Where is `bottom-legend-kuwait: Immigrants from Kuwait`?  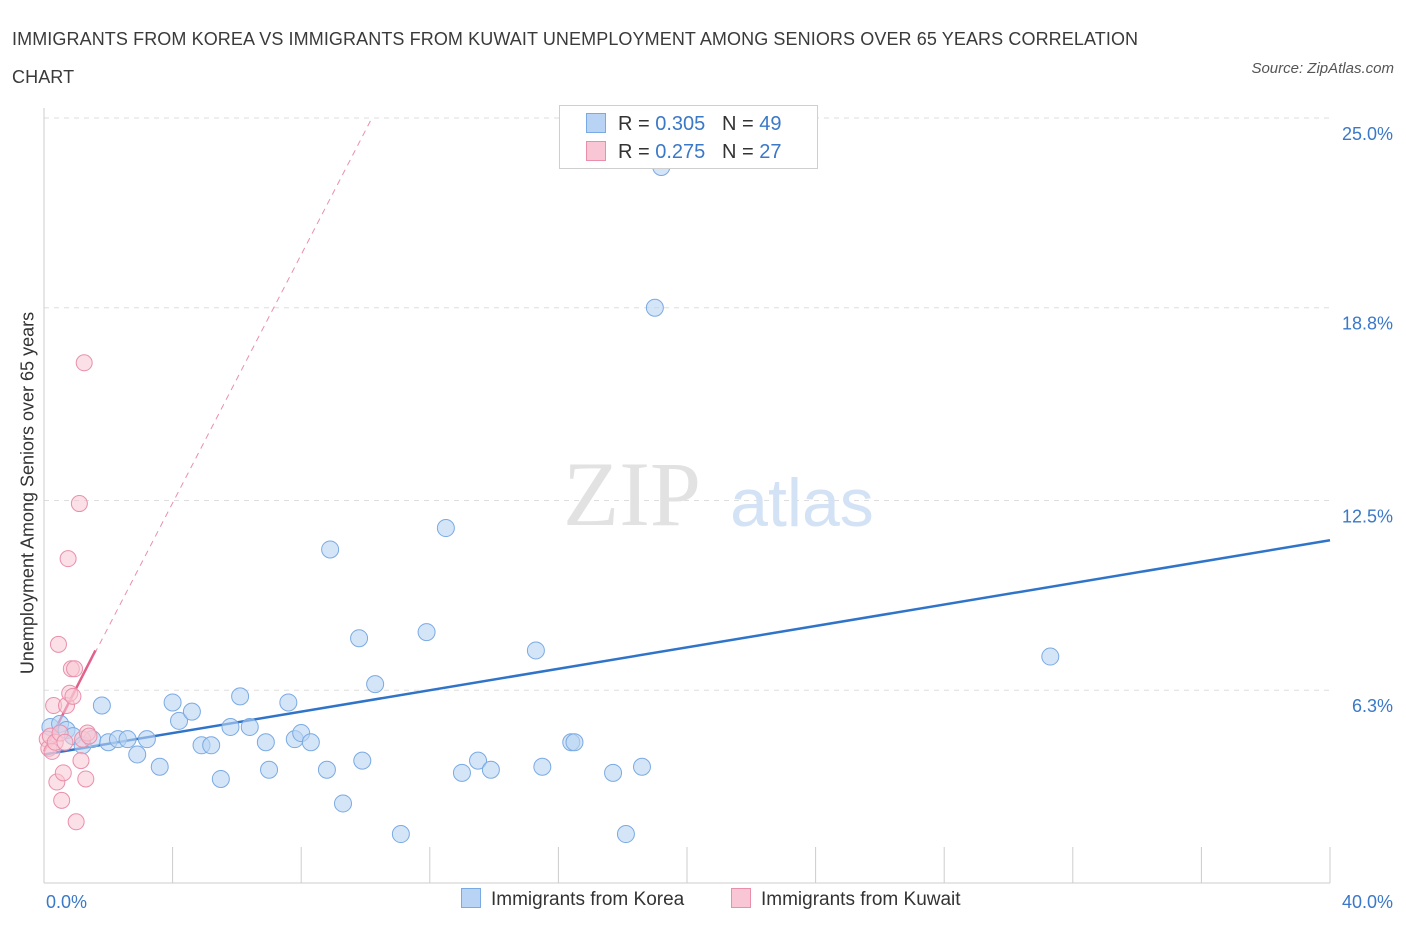
bottom-legend-kuwait: Immigrants from Kuwait is located at coordinates (846, 899).